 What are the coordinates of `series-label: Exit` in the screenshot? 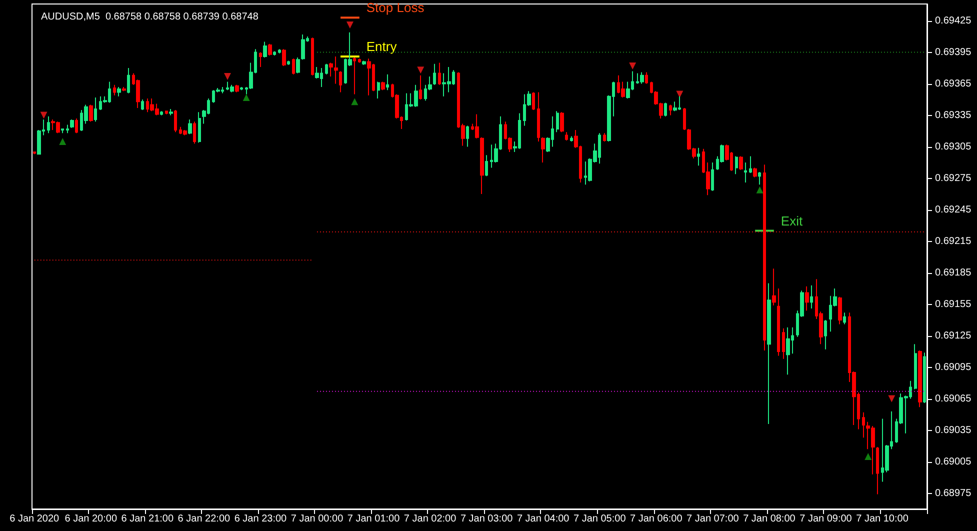 It's located at (791, 220).